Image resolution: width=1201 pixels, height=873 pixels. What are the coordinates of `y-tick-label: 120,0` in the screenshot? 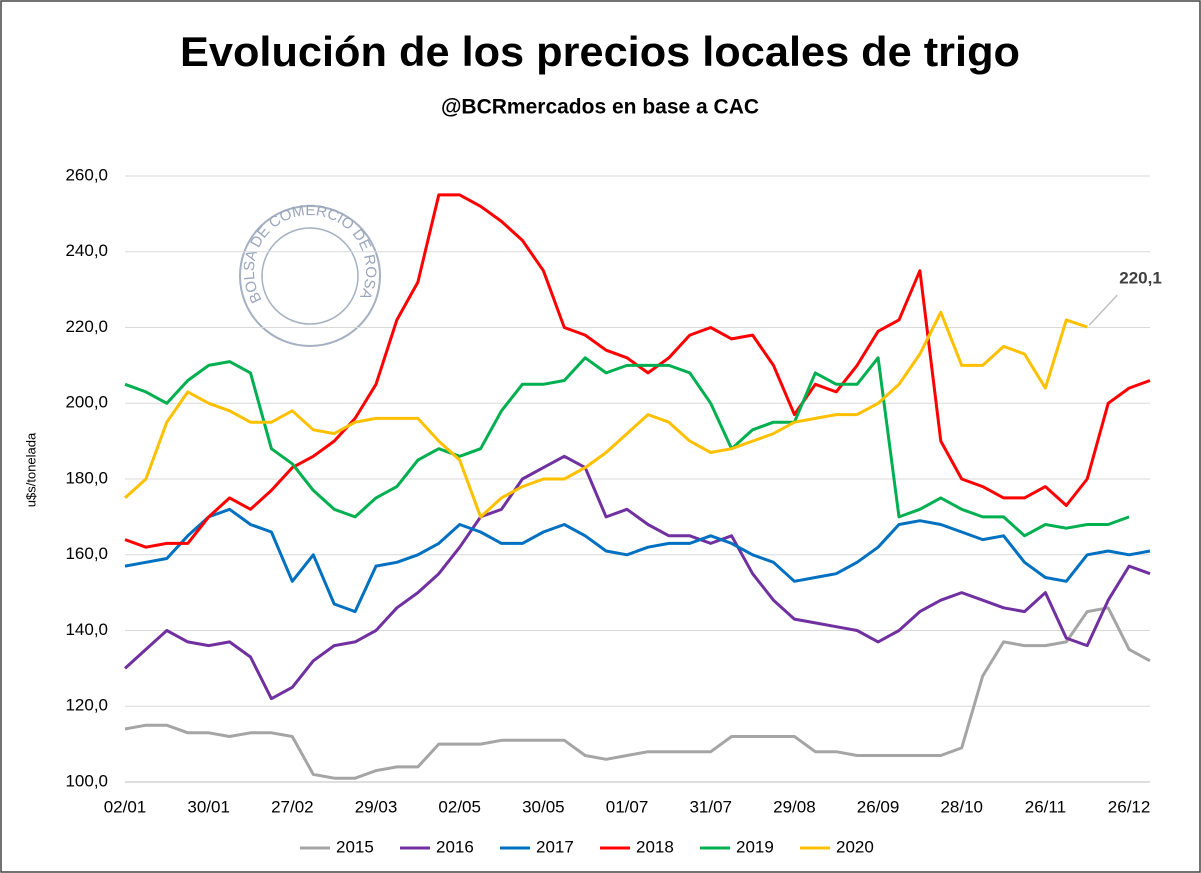 It's located at (86, 705).